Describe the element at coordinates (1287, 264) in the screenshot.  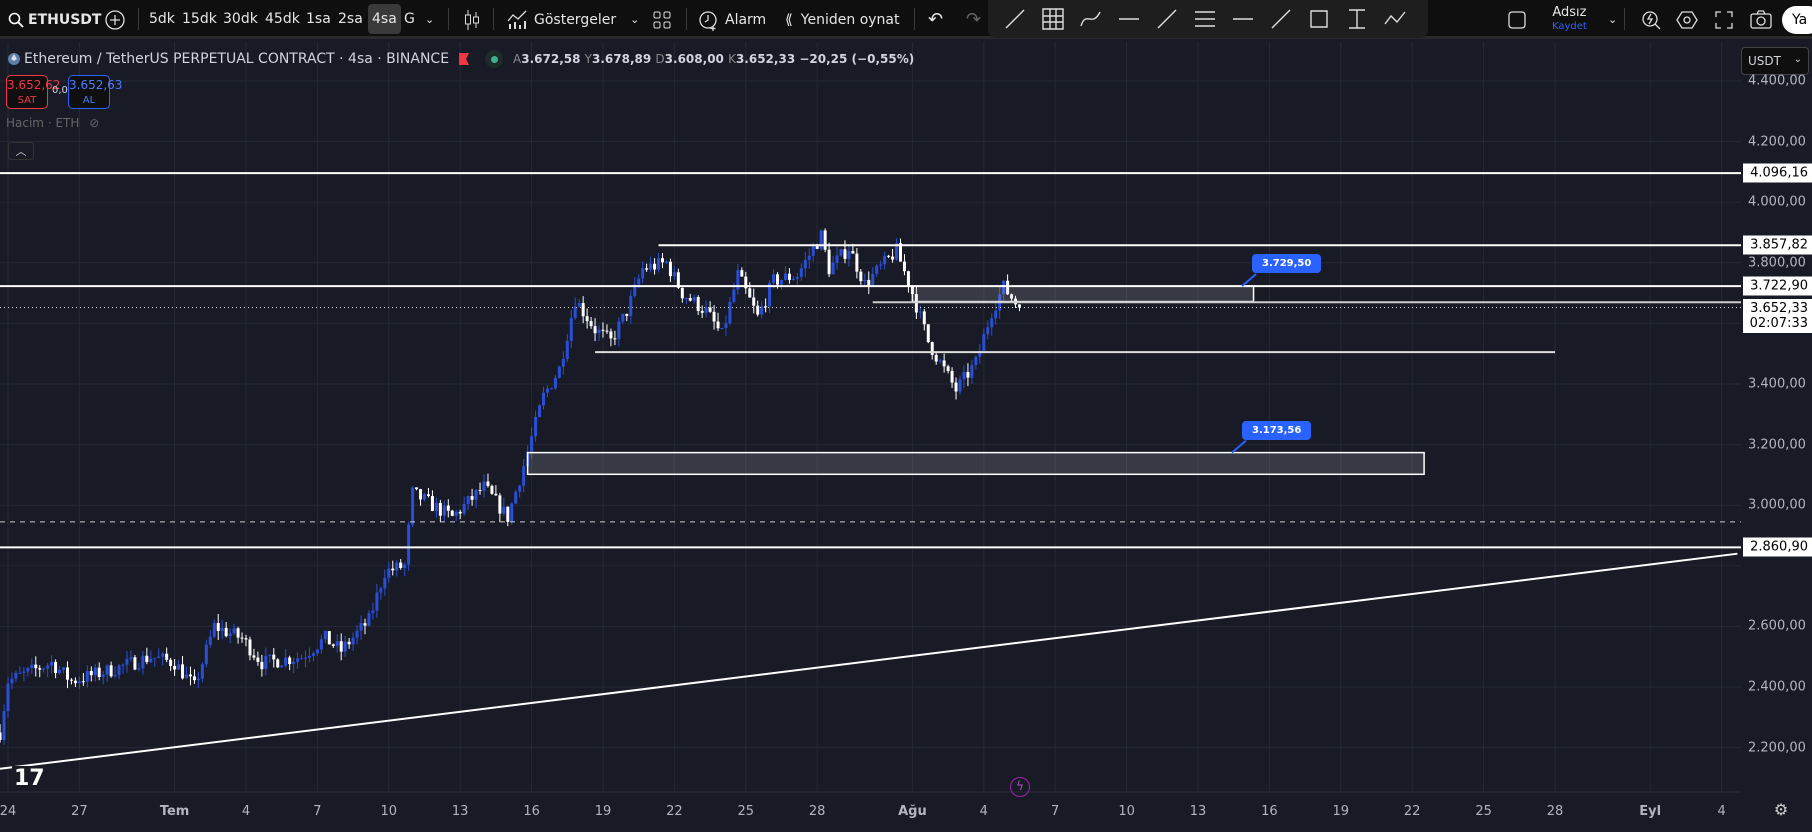
I see `price-callout: 3.729,50` at that location.